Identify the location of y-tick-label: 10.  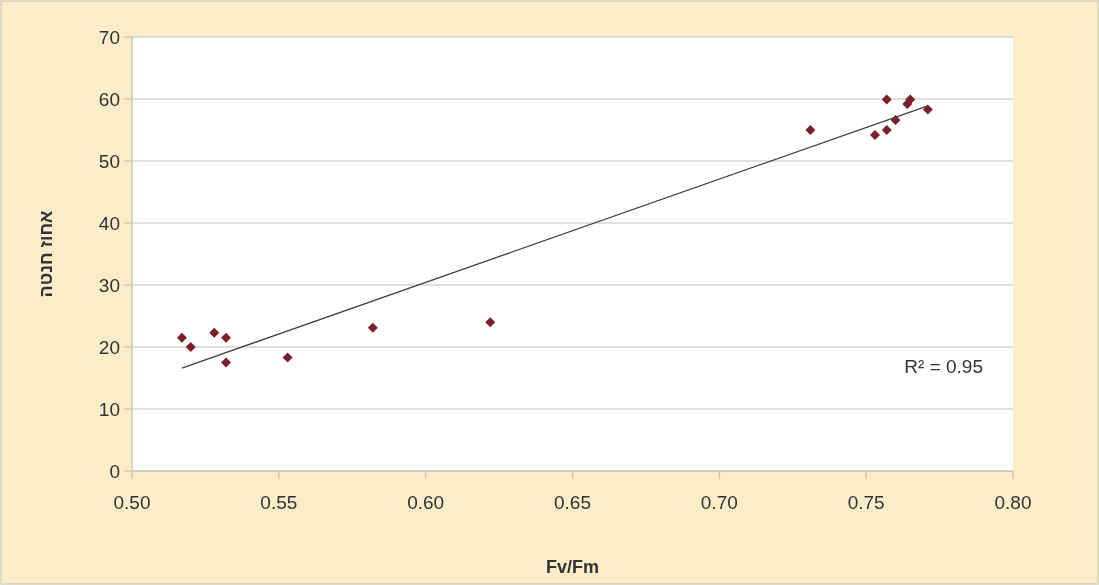
(109, 409).